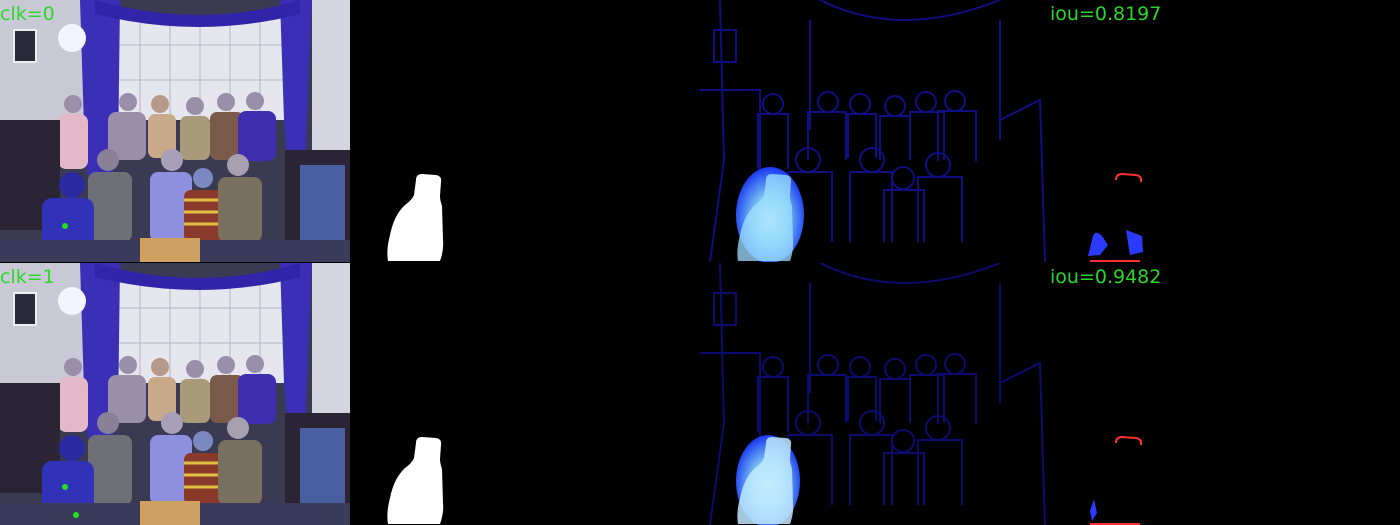 The height and width of the screenshot is (525, 1400). What do you see at coordinates (1106, 14) in the screenshot?
I see `iou-label: iou=0.8197` at bounding box center [1106, 14].